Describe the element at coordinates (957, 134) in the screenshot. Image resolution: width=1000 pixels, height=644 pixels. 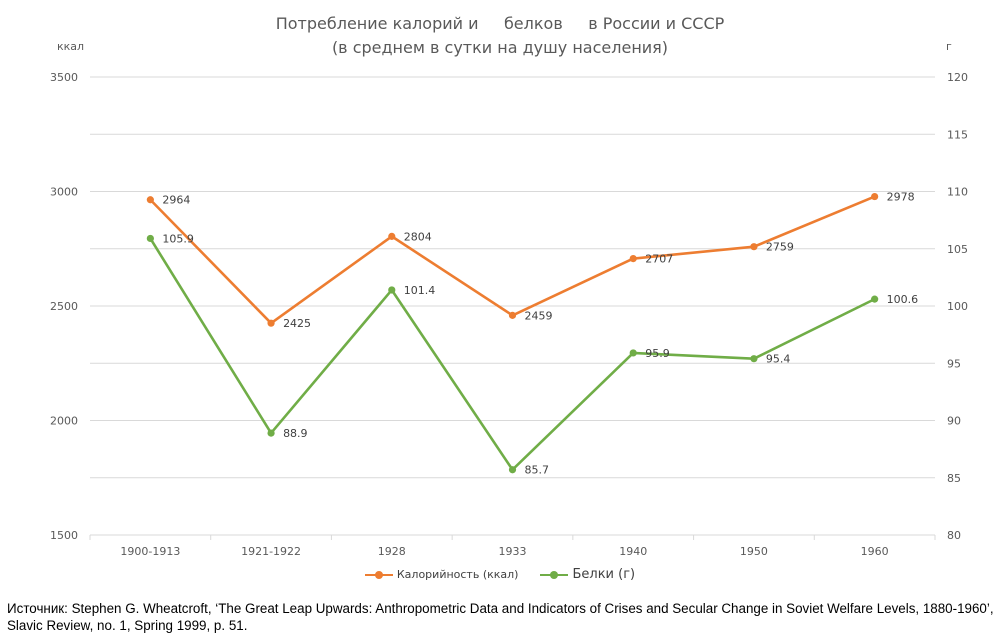
I see `y-right-tick-label: 115` at that location.